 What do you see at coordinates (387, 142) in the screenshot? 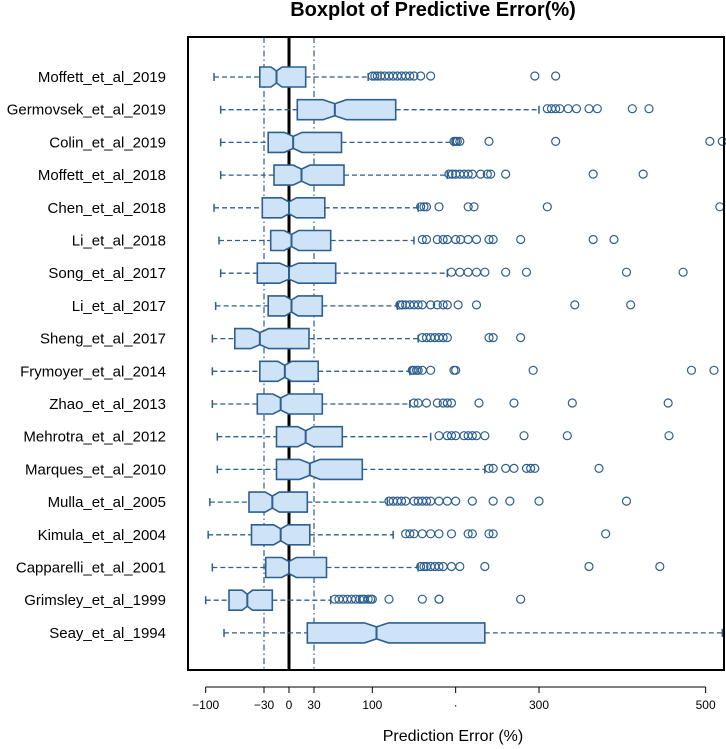
I see `box-colin-et-al-2019: Colin_et_al_2019` at bounding box center [387, 142].